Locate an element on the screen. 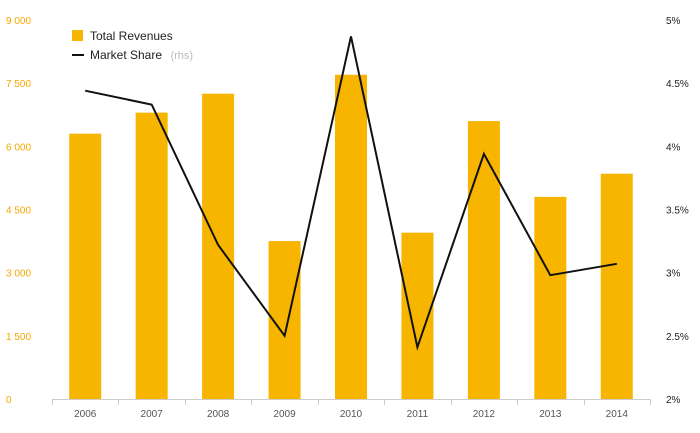 The height and width of the screenshot is (433, 700). bar-2012 is located at coordinates (483, 260).